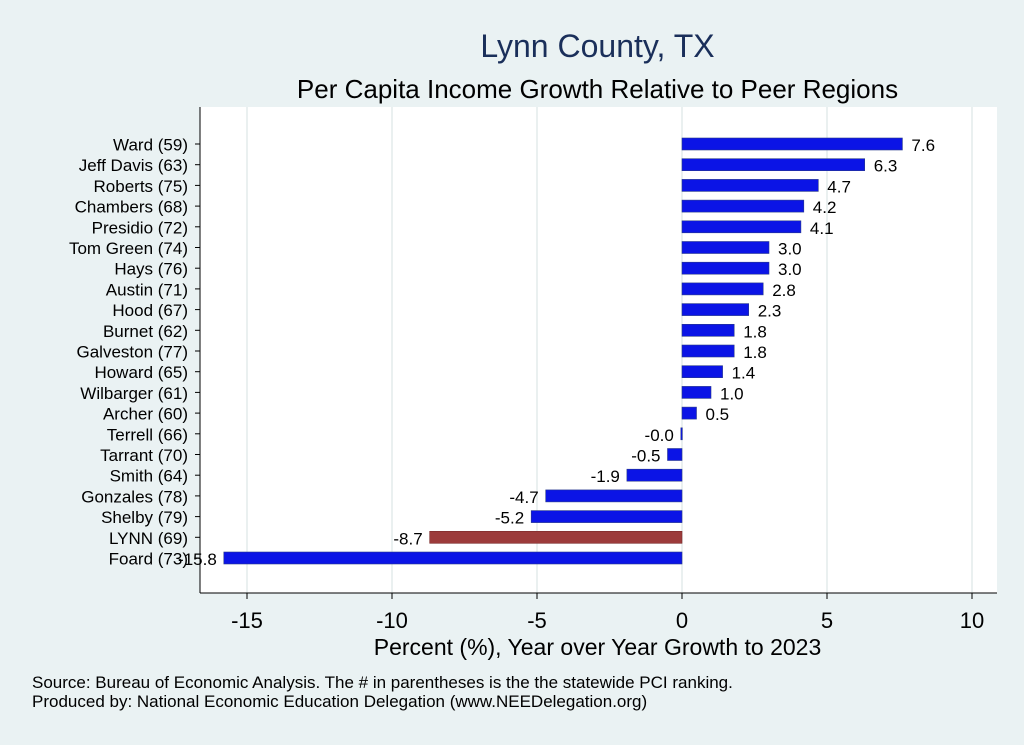  What do you see at coordinates (131, 207) in the screenshot?
I see `category-label: Chambers (68)` at bounding box center [131, 207].